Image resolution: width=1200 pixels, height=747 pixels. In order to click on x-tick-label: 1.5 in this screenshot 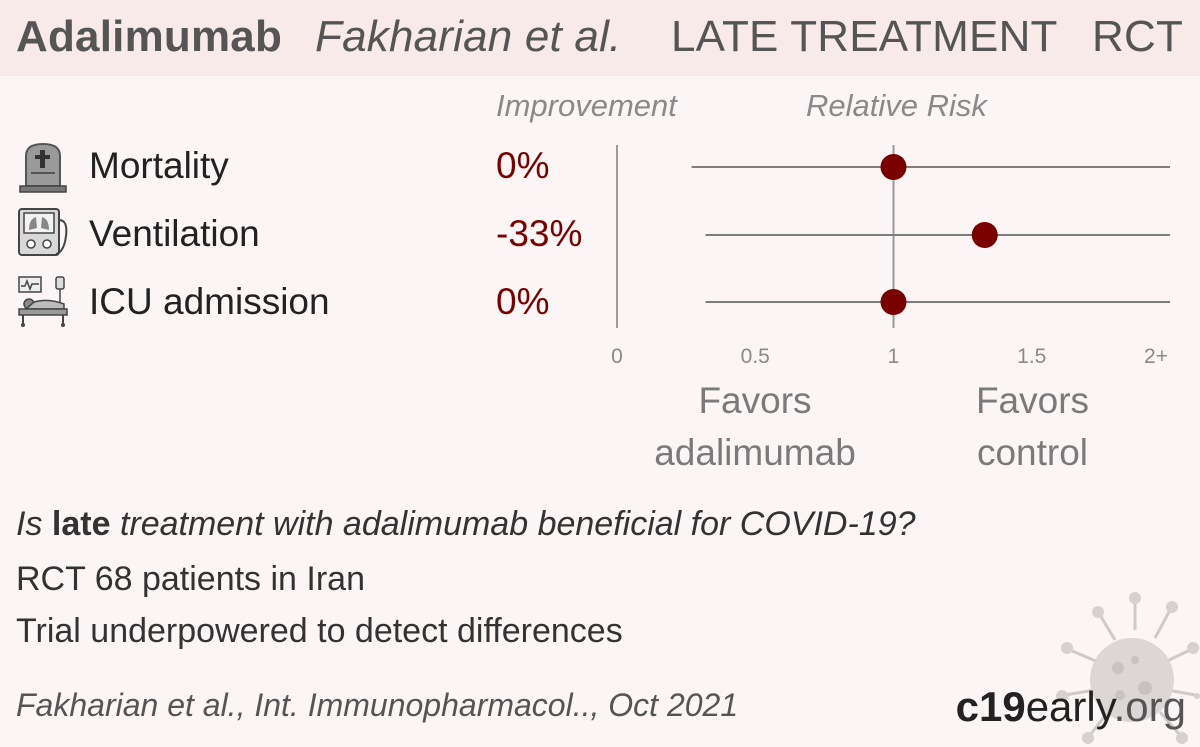, I will do `click(1031, 356)`.